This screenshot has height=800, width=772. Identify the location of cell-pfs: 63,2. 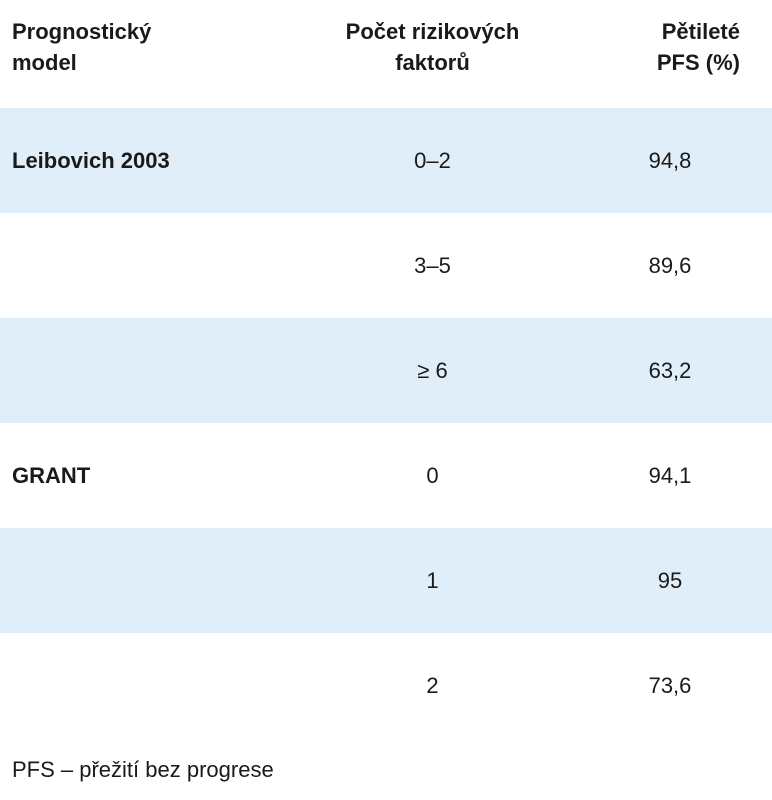
(670, 370).